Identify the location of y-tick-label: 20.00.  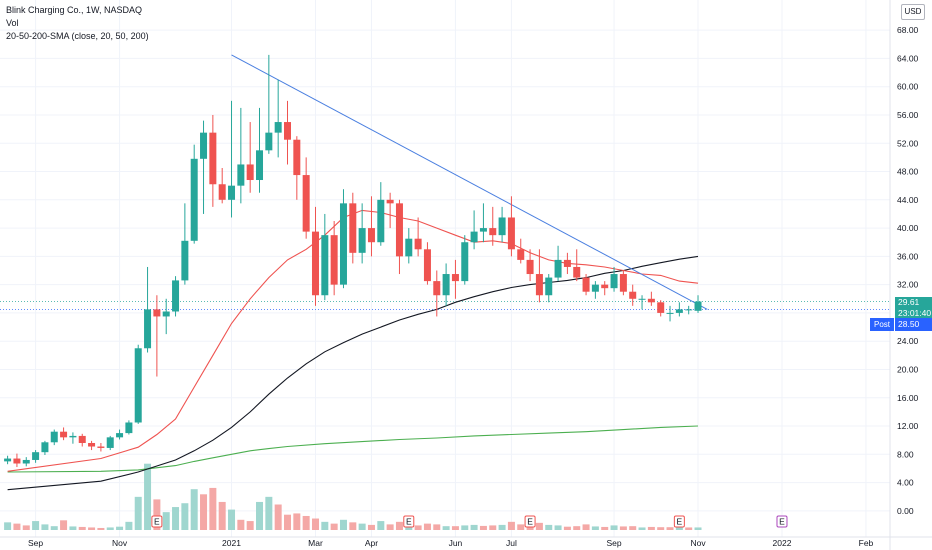
(908, 369).